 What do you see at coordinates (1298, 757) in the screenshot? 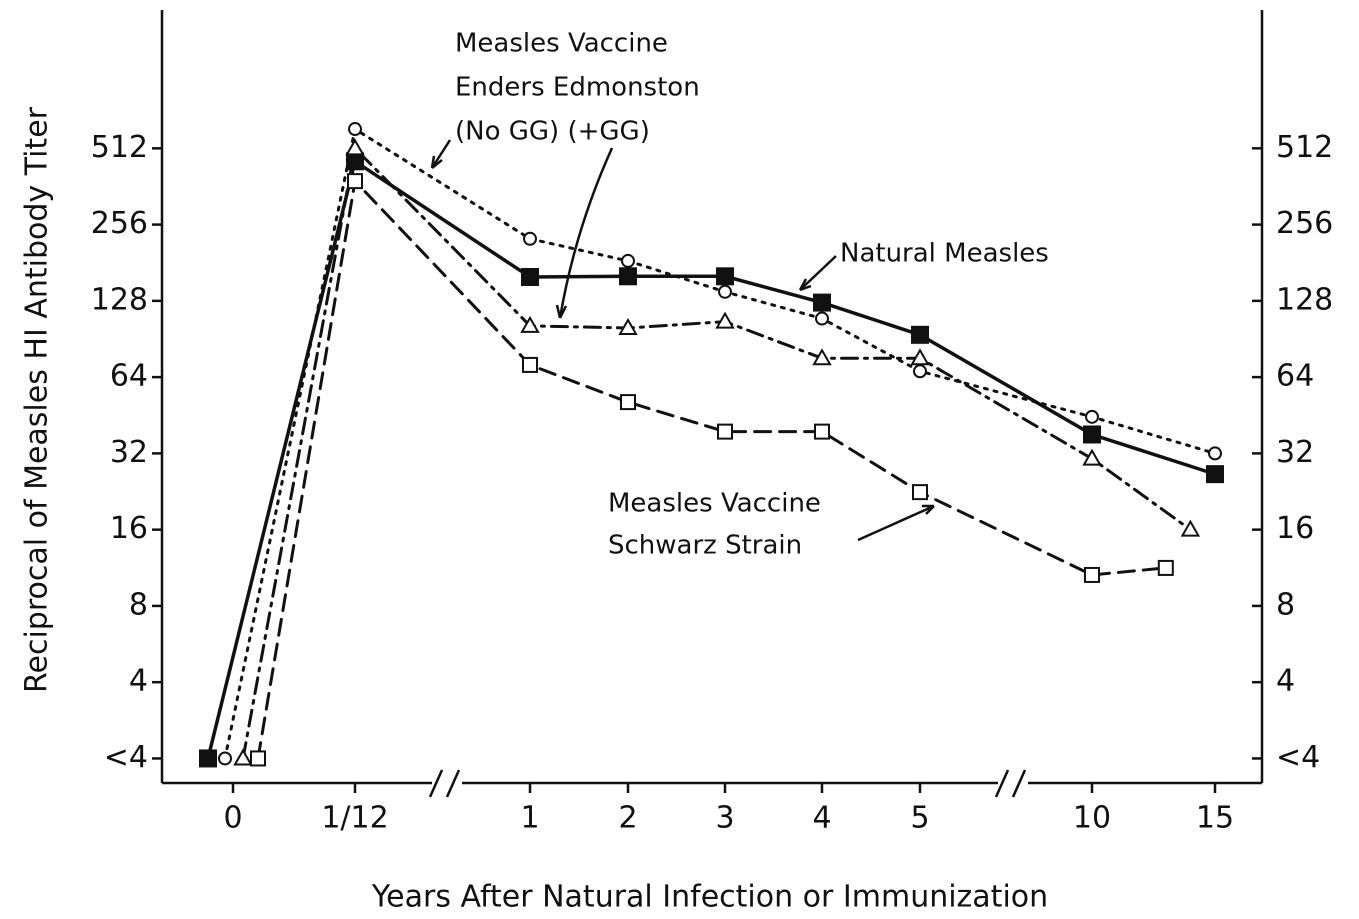
I see `y2-tick-label: <4` at bounding box center [1298, 757].